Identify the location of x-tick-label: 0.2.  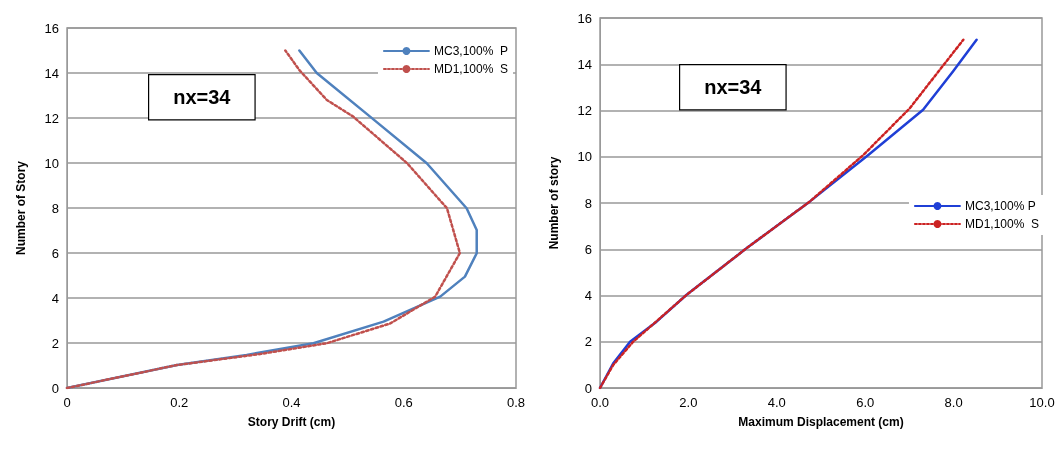
(179, 402).